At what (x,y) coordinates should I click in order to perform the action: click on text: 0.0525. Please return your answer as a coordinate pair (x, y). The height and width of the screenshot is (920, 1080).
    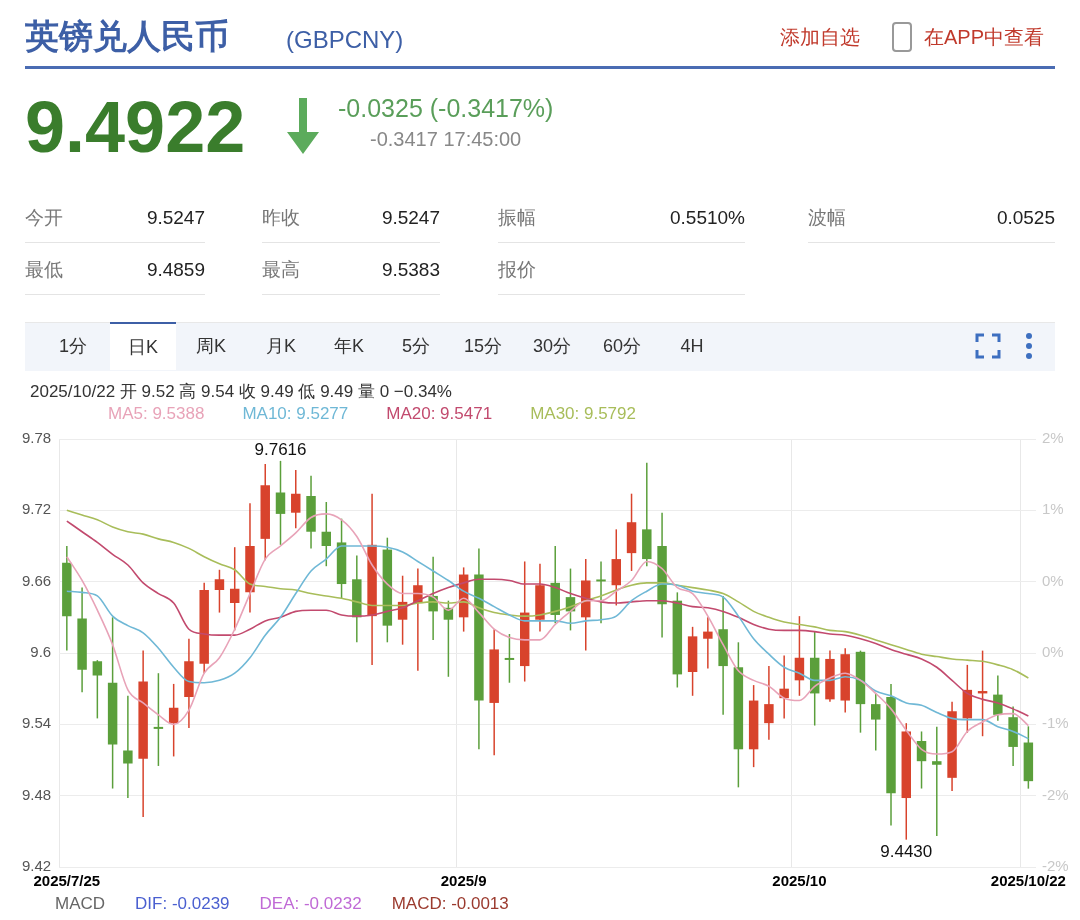
    Looking at the image, I should click on (1025, 218).